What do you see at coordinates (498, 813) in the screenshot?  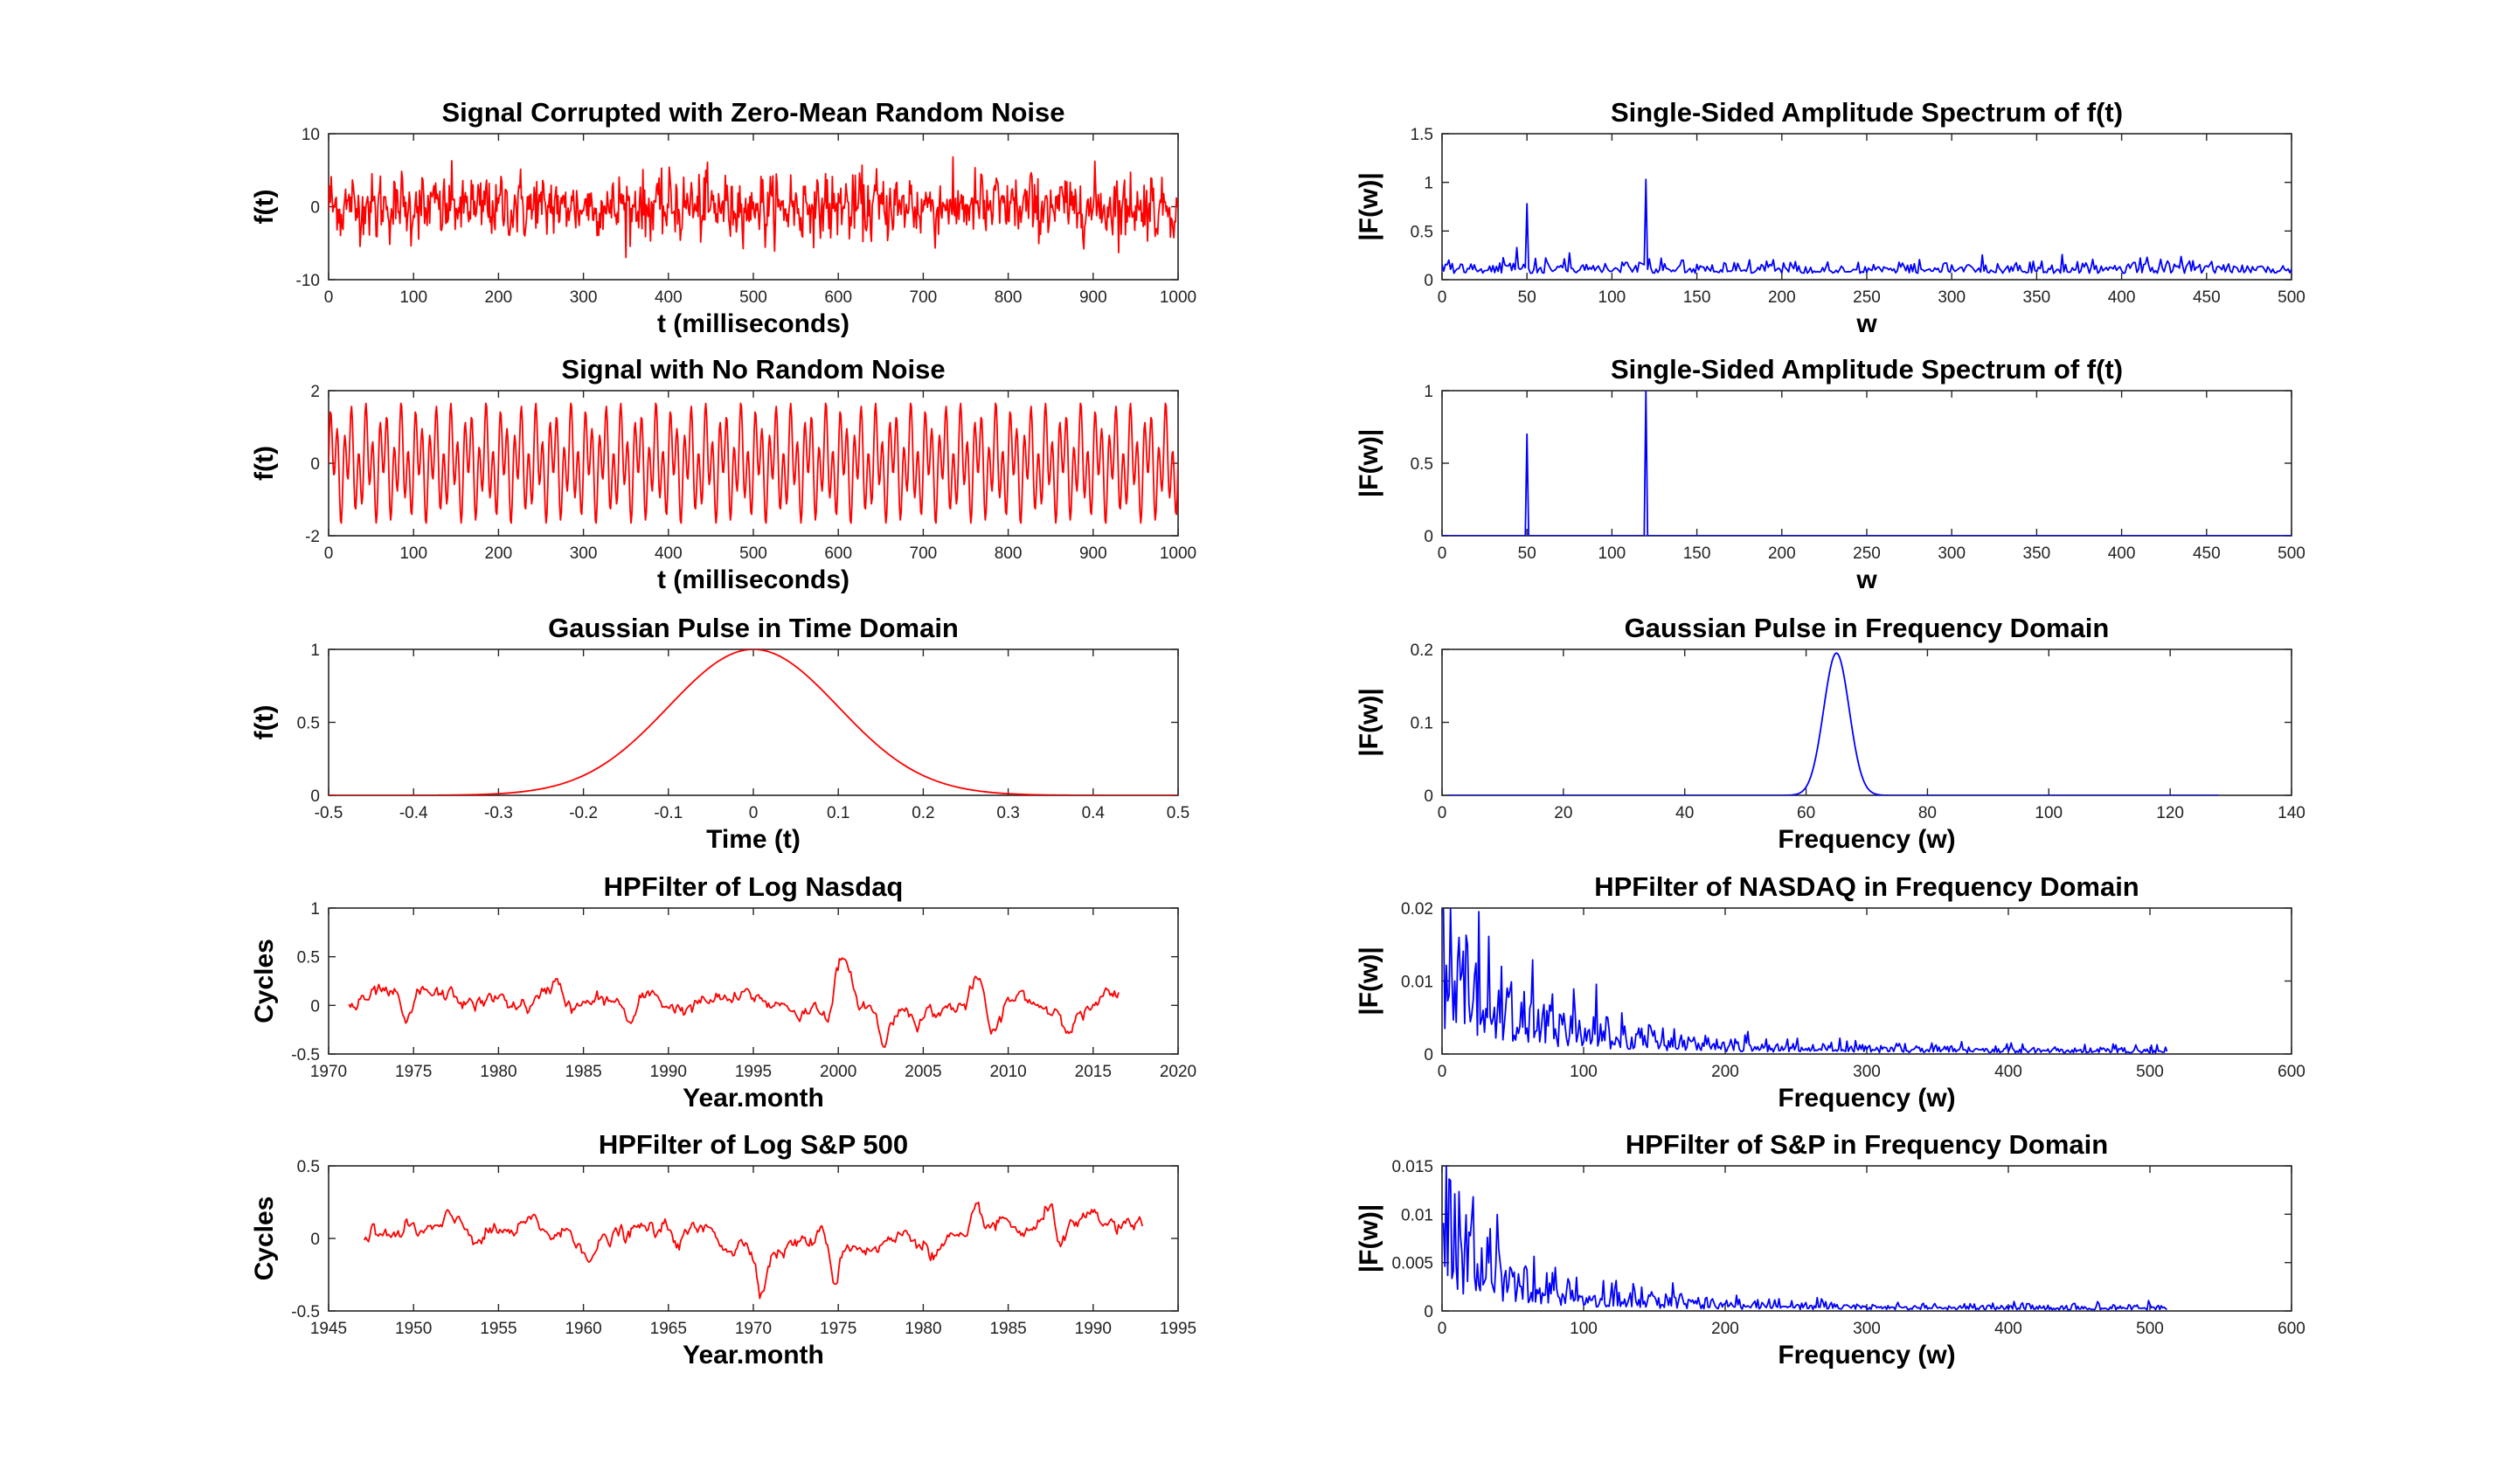 I see `x-tick-label: -0.3` at bounding box center [498, 813].